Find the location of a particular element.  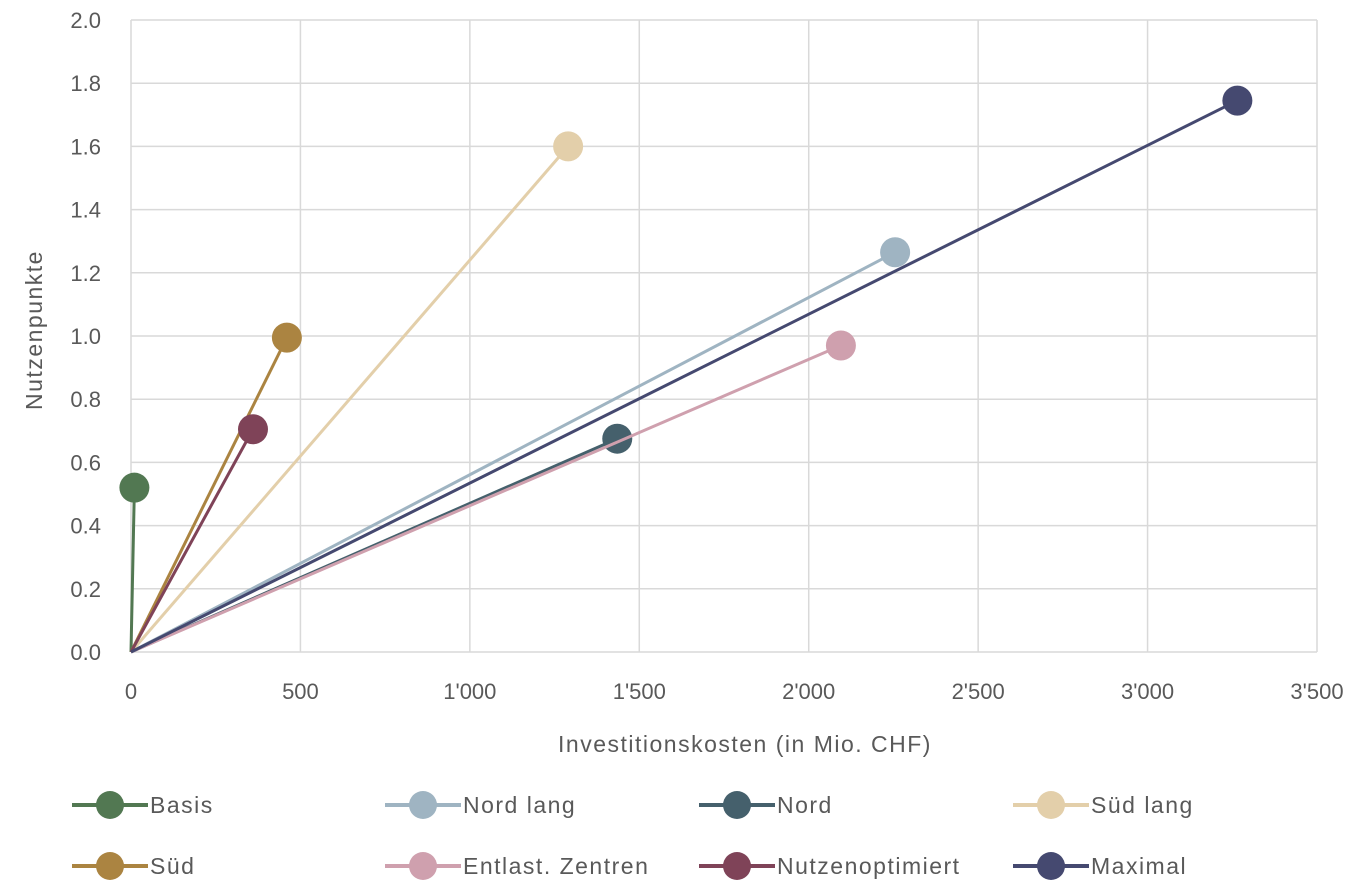

y-tick-label: 1.0 is located at coordinates (85, 336).